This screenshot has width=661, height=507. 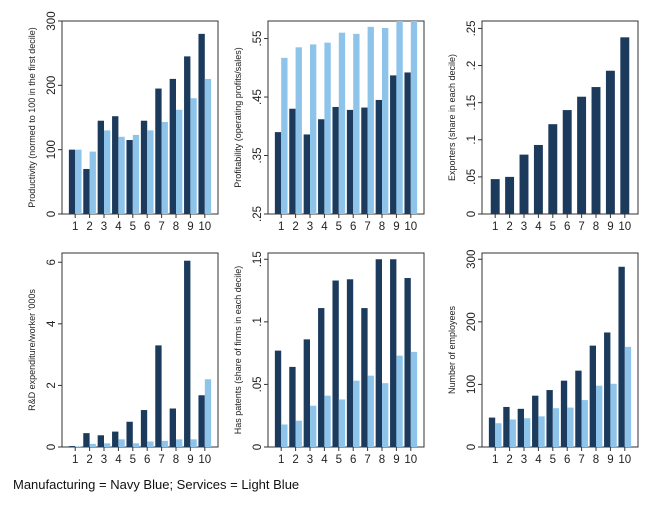 What do you see at coordinates (472, 66) in the screenshot?
I see `y-tick-label: .2` at bounding box center [472, 66].